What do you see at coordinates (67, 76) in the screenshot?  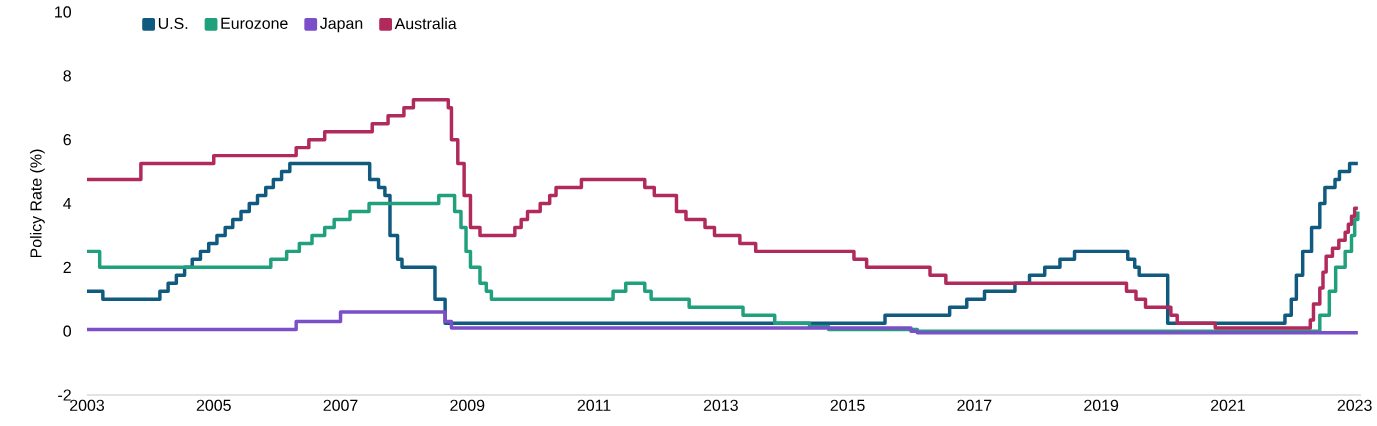 I see `y-tick-label: 8` at bounding box center [67, 76].